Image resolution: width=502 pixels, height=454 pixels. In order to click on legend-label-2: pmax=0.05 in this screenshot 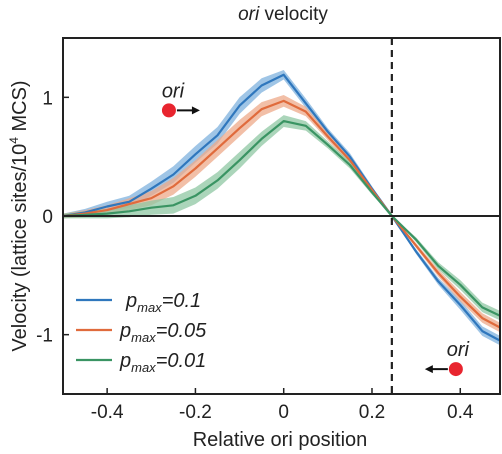, I will do `click(163, 332)`.